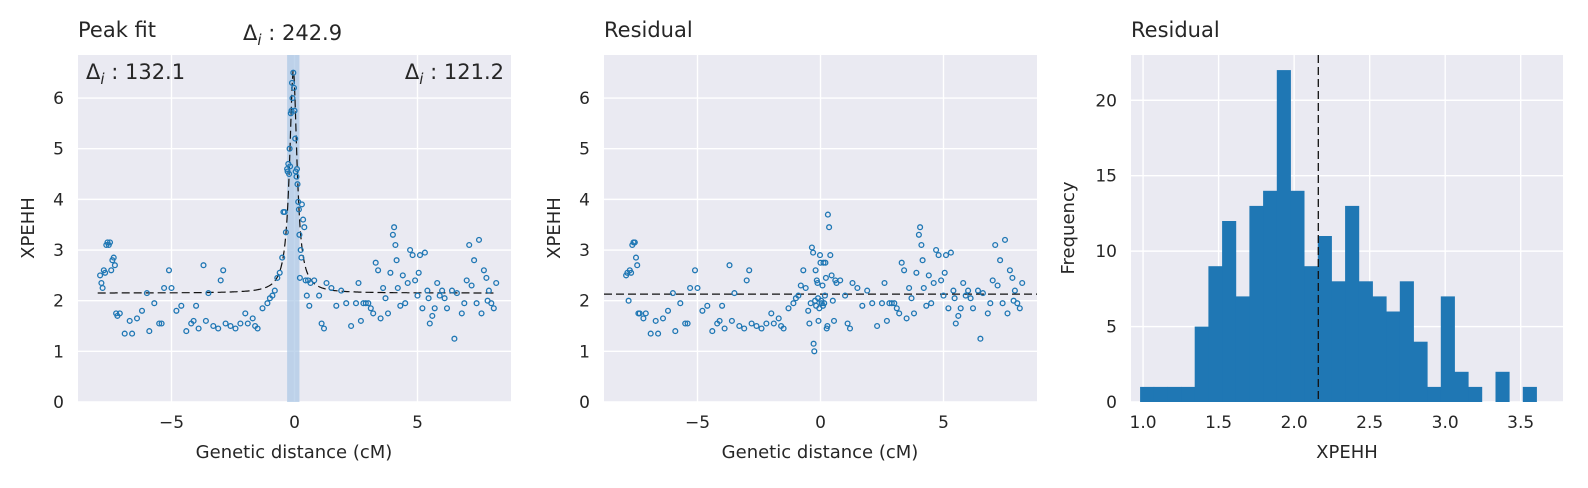 The width and height of the screenshot is (1588, 488). Describe the element at coordinates (817, 423) in the screenshot. I see `x-ticks-residual-scatter: −5 0 5` at that location.